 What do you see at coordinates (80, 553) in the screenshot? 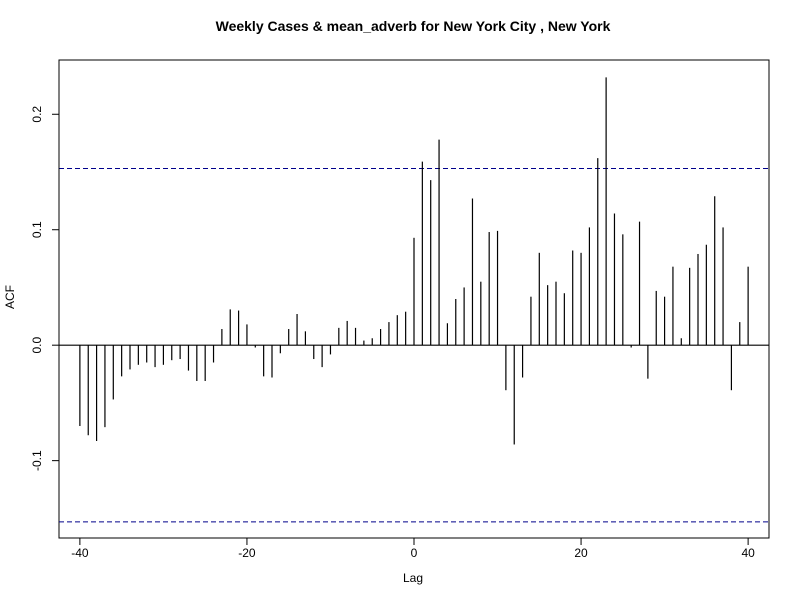
I see `x-tick-label: -40` at bounding box center [80, 553].